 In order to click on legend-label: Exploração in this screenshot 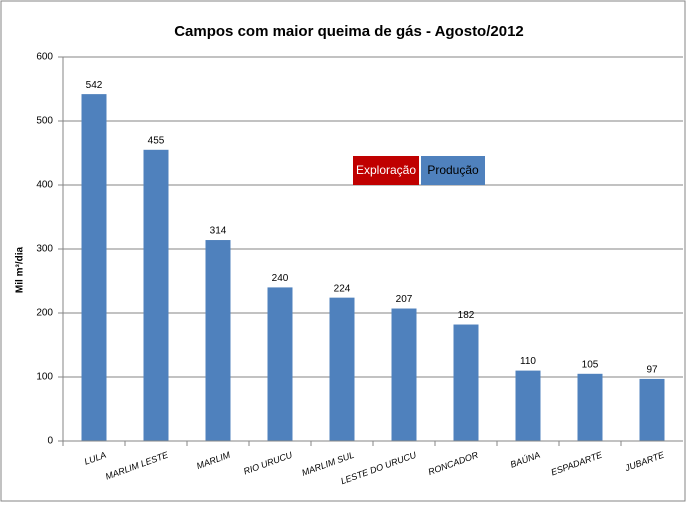, I will do `click(386, 170)`.